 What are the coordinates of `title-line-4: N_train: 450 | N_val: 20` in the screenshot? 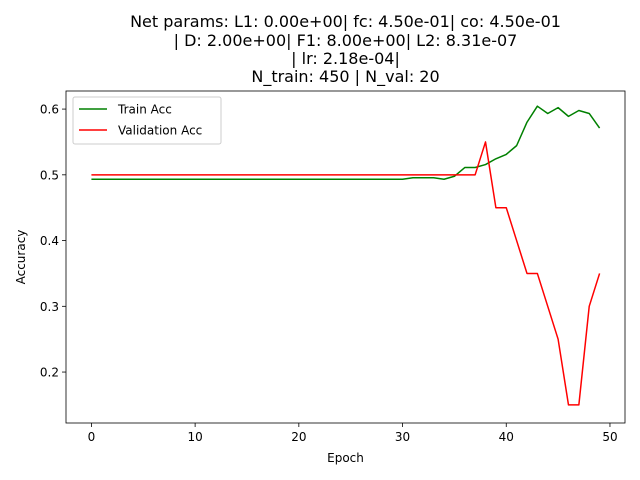 It's located at (345, 77).